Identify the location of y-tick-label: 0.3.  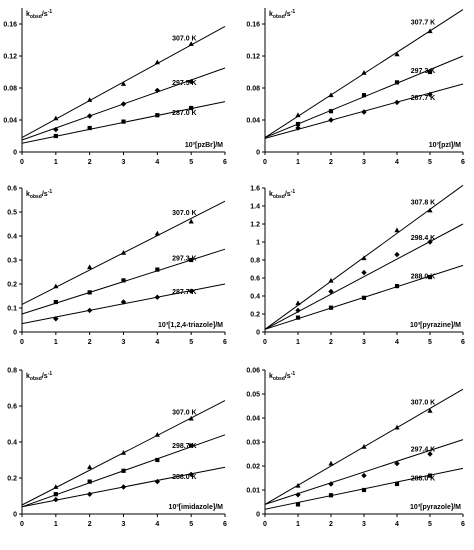
(12, 261).